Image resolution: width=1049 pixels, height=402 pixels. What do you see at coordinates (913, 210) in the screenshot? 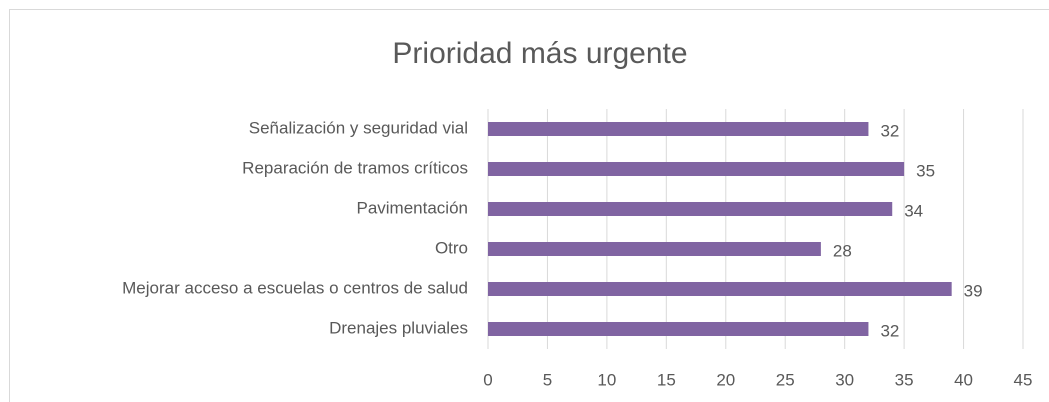
I see `data-label: 34` at bounding box center [913, 210].